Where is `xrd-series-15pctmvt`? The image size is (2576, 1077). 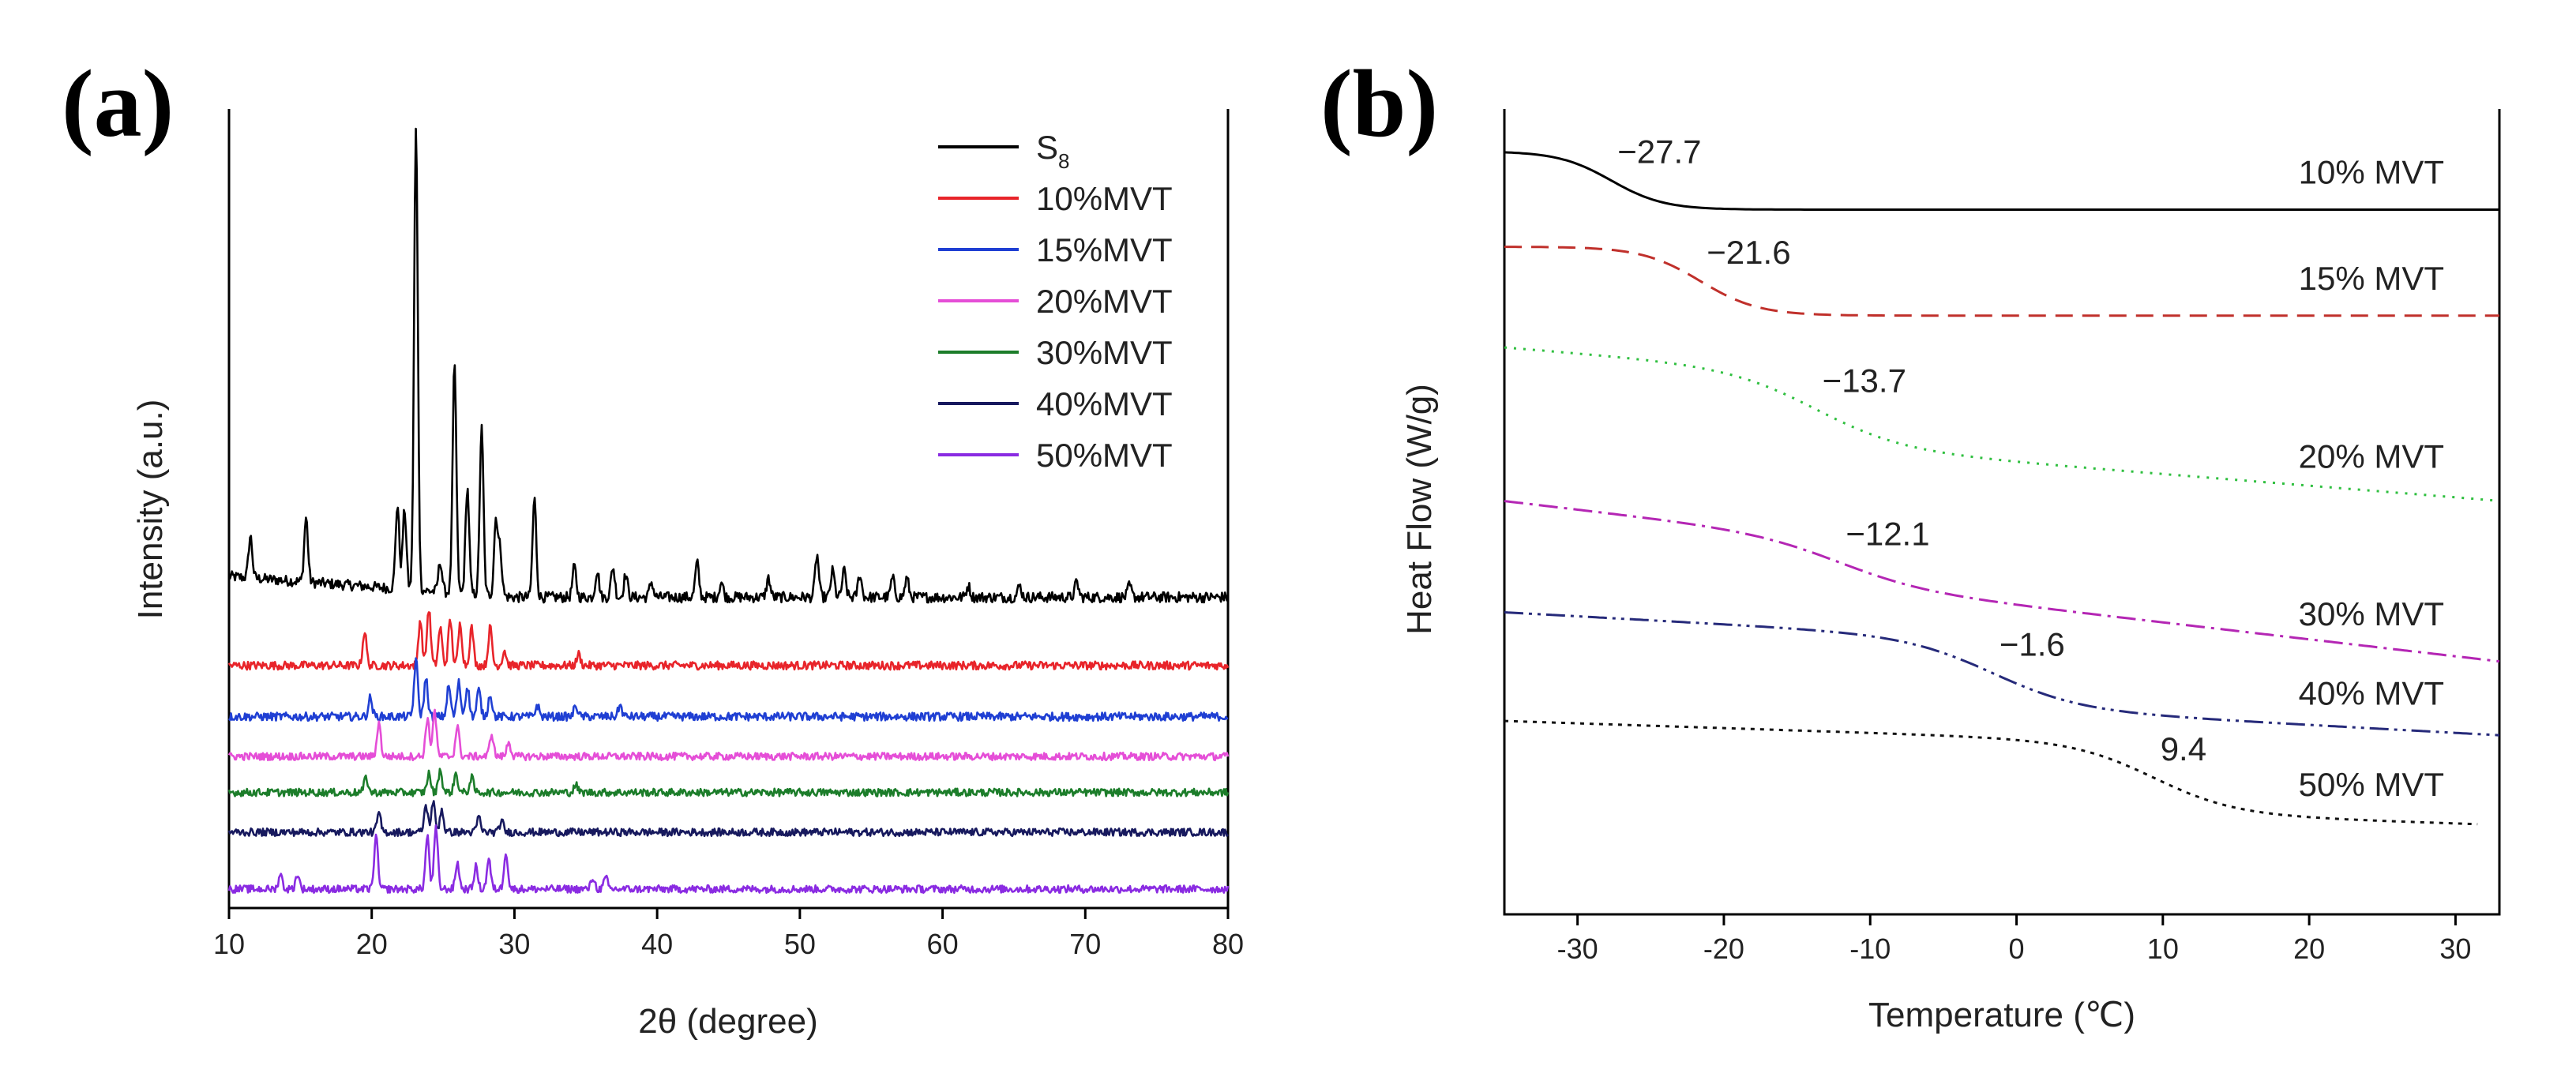
xrd-series-15pctmvt is located at coordinates (728, 689).